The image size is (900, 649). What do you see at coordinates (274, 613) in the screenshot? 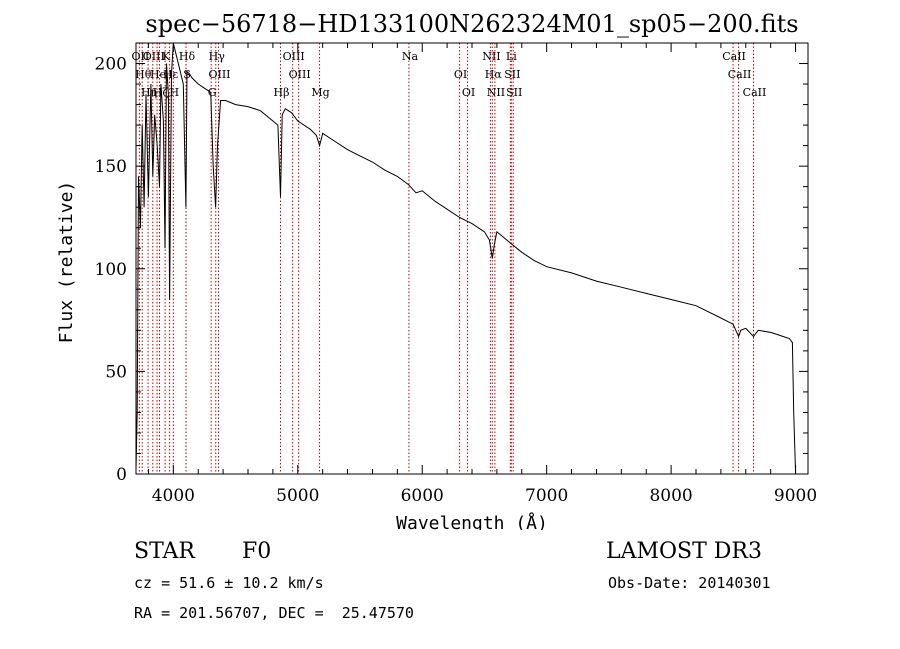
I see `coordinates: RA = 201.56707, DEC = 25.47570` at bounding box center [274, 613].